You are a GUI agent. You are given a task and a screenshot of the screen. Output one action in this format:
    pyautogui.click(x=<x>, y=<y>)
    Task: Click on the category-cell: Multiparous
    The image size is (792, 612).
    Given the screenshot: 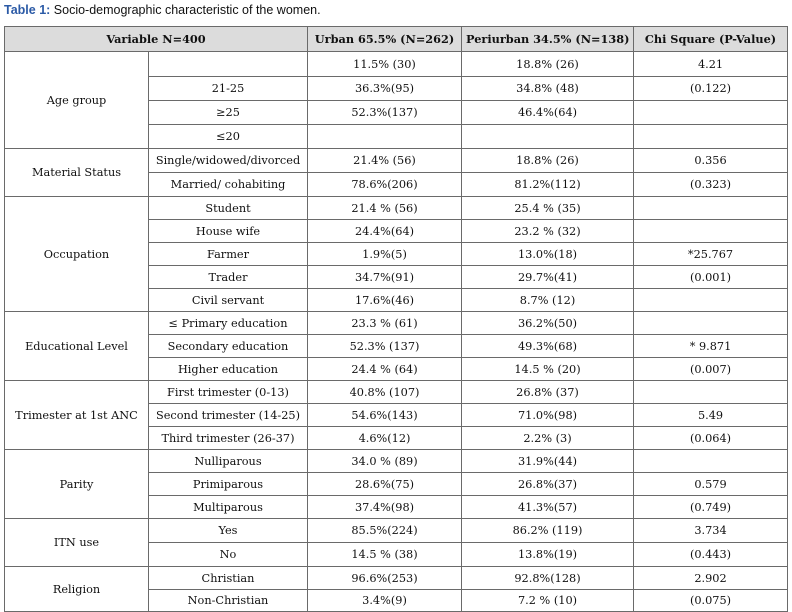 What is the action you would take?
    pyautogui.click(x=228, y=507)
    